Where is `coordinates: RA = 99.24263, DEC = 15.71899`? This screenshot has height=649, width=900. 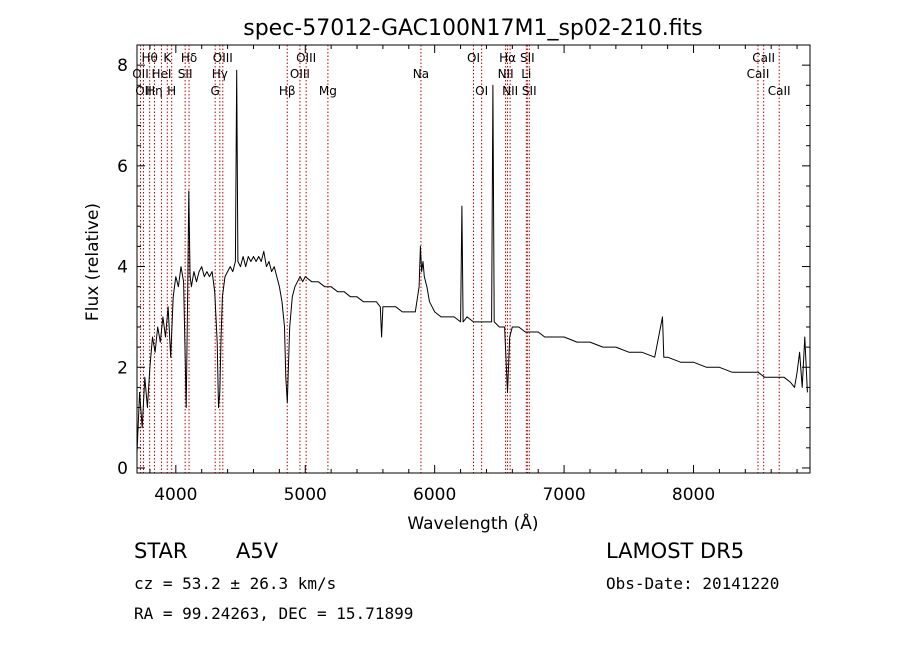
coordinates: RA = 99.24263, DEC = 15.71899 is located at coordinates (274, 613).